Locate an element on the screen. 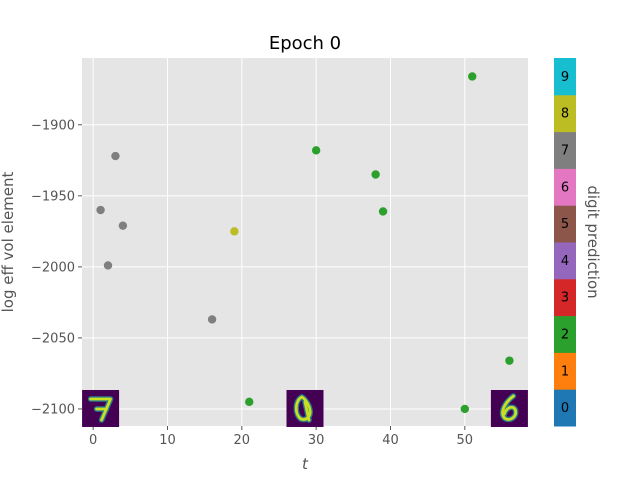  y-axis-ticks: −2100 −2050 −2000 −1950 −1900 is located at coordinates (56, 267).